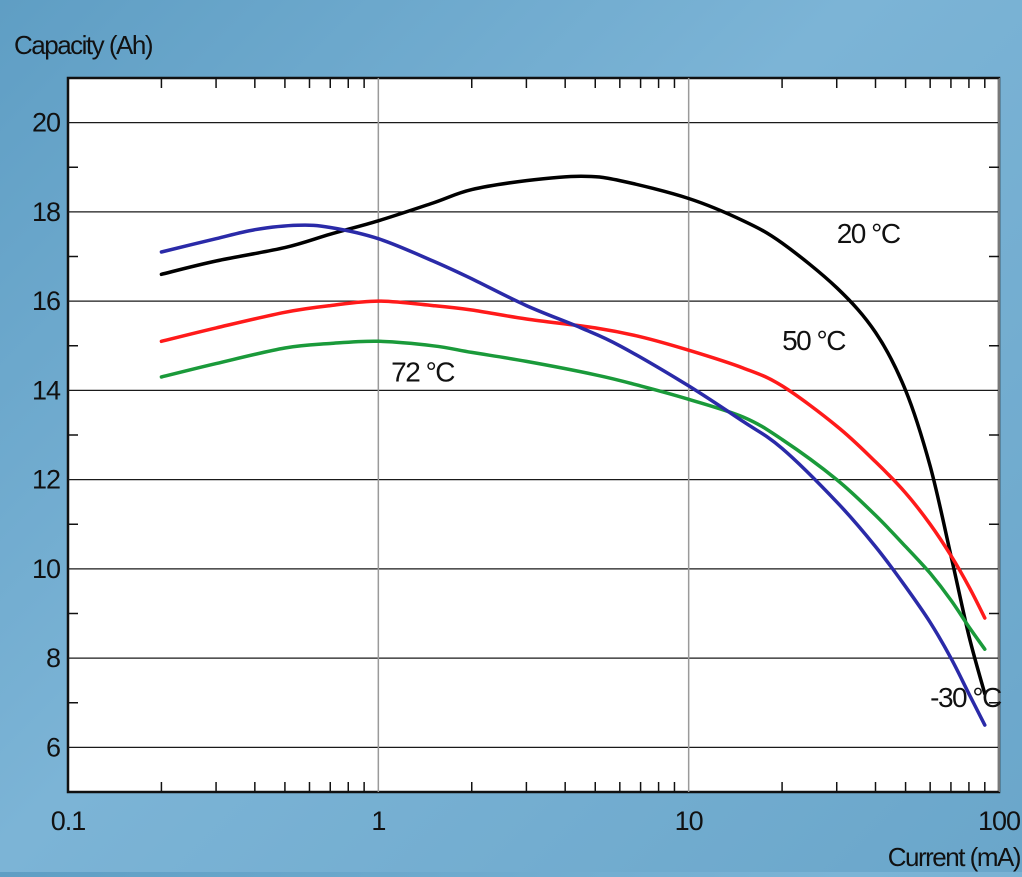  Describe the element at coordinates (814, 340) in the screenshot. I see `series-annotation: 50 °C` at that location.